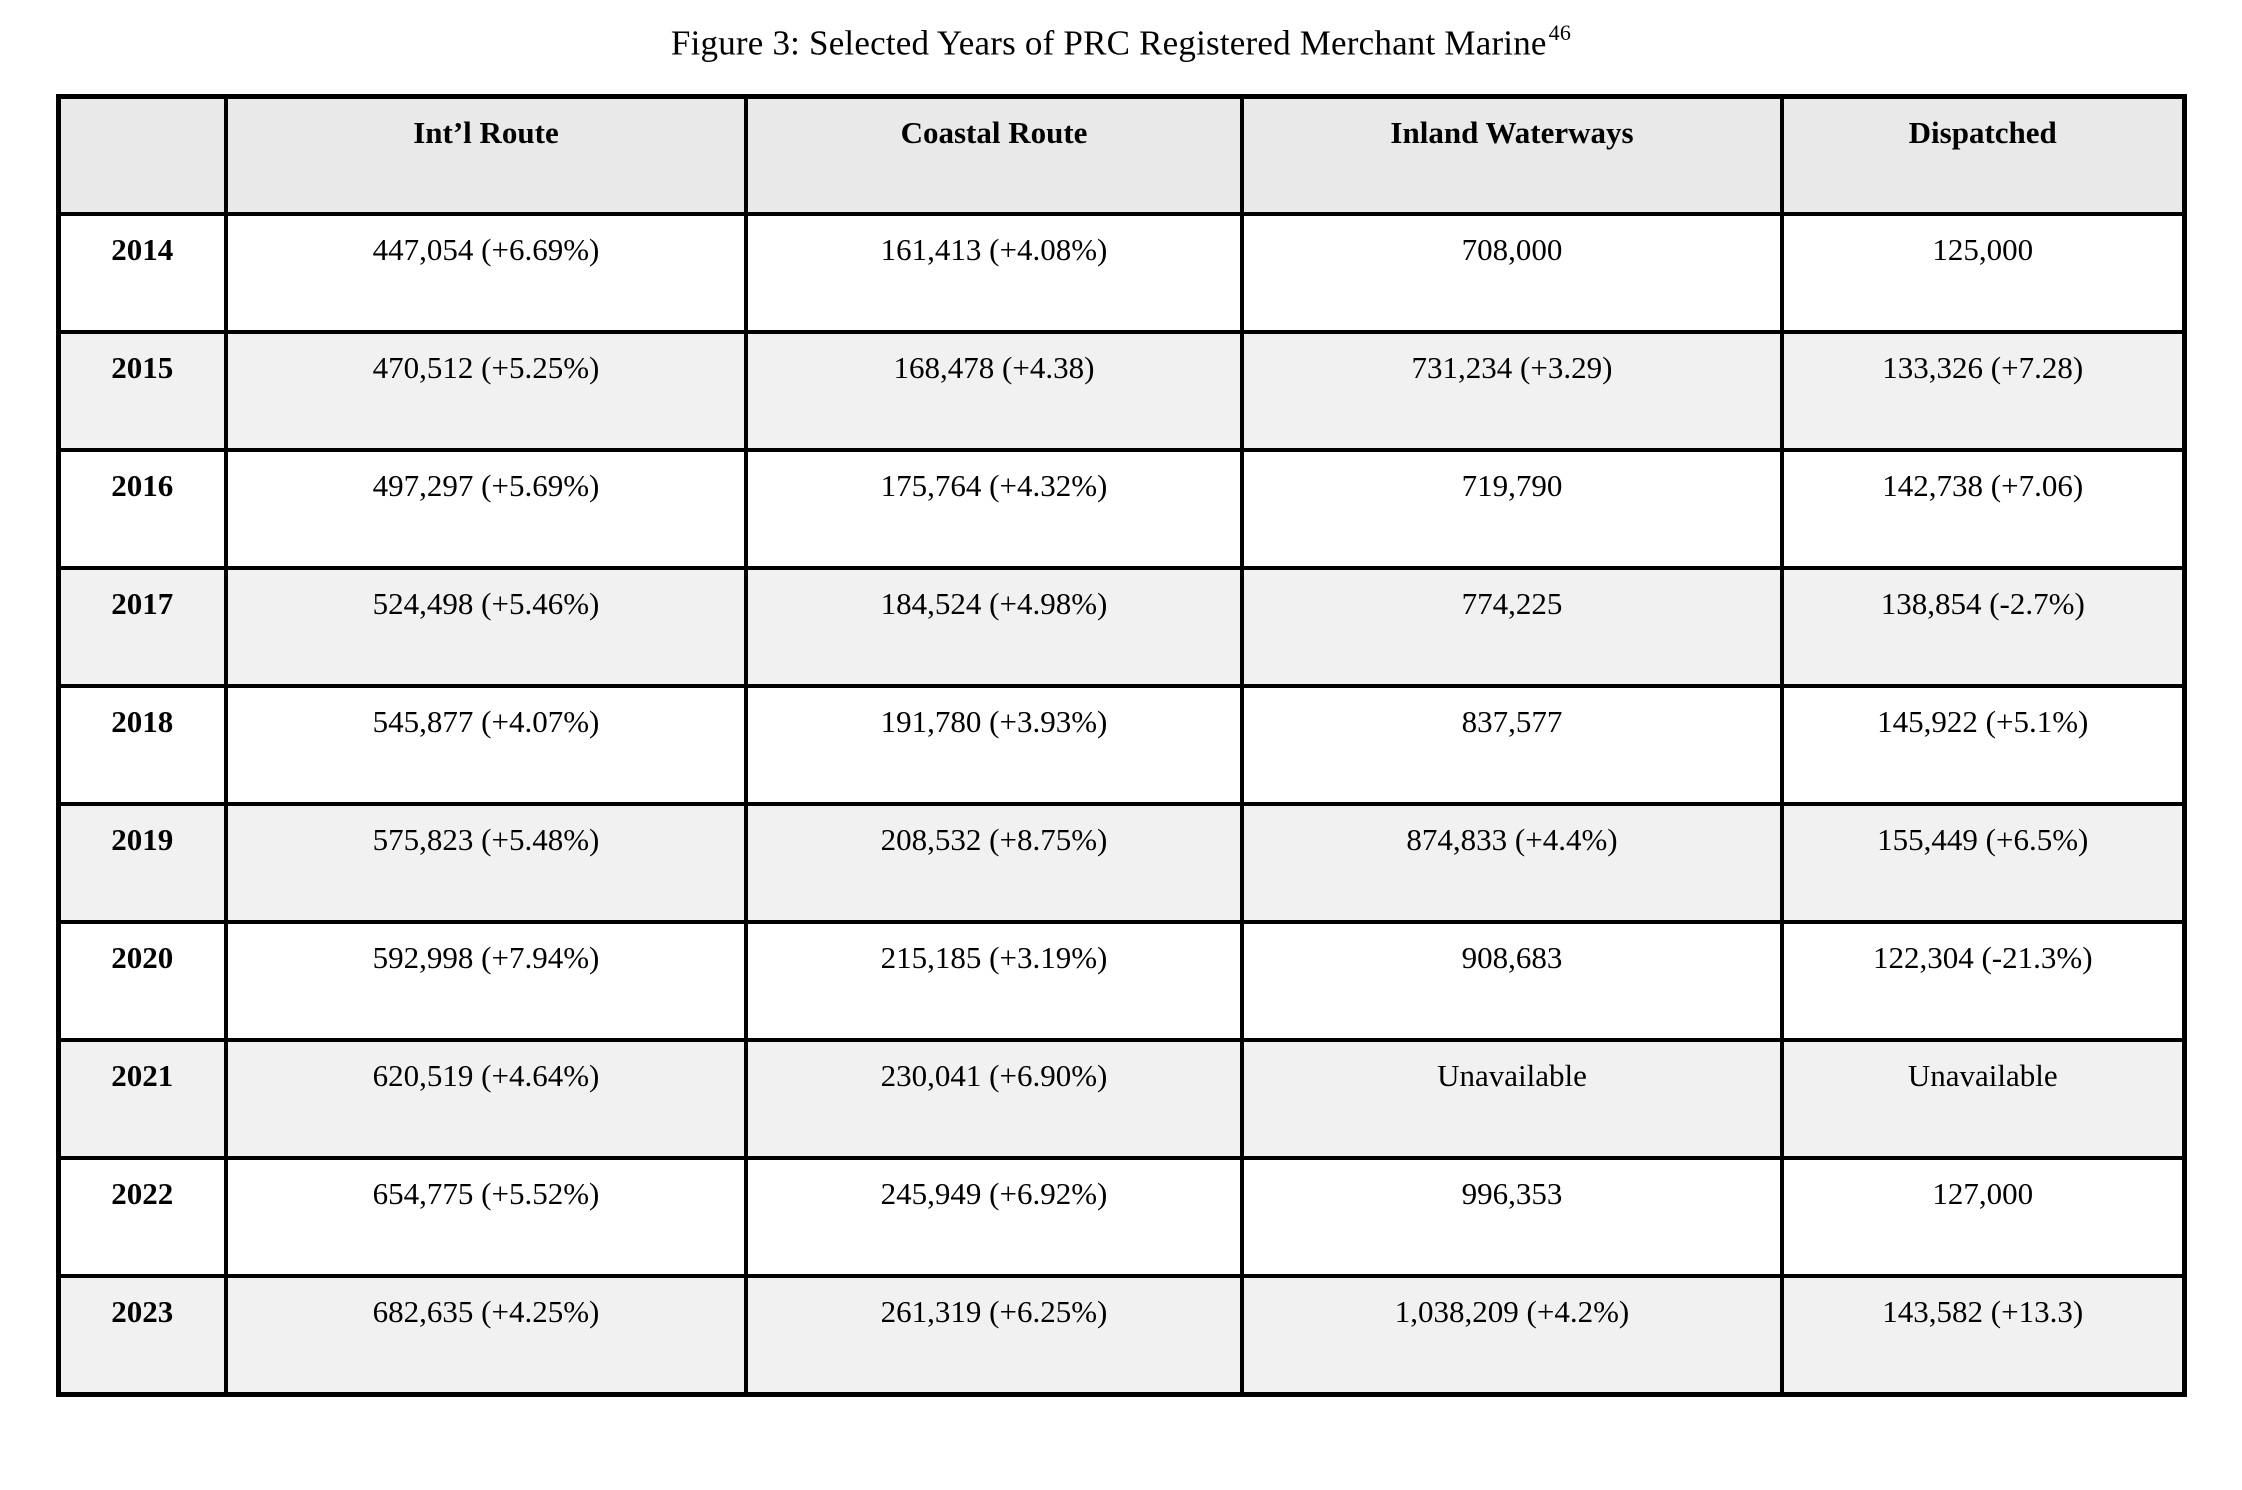 Image resolution: width=2242 pixels, height=1490 pixels. I want to click on year-cell: 2023, so click(142, 1335).